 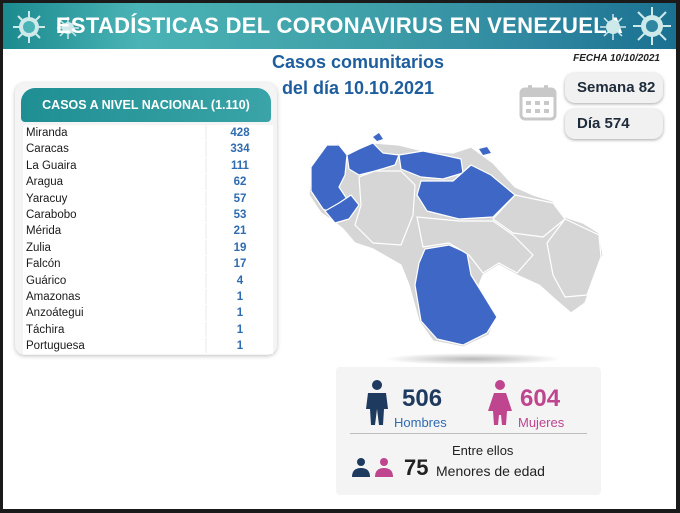 What do you see at coordinates (358, 75) in the screenshot?
I see `subtitle: Casos comunitarios del día 10.10.2021` at bounding box center [358, 75].